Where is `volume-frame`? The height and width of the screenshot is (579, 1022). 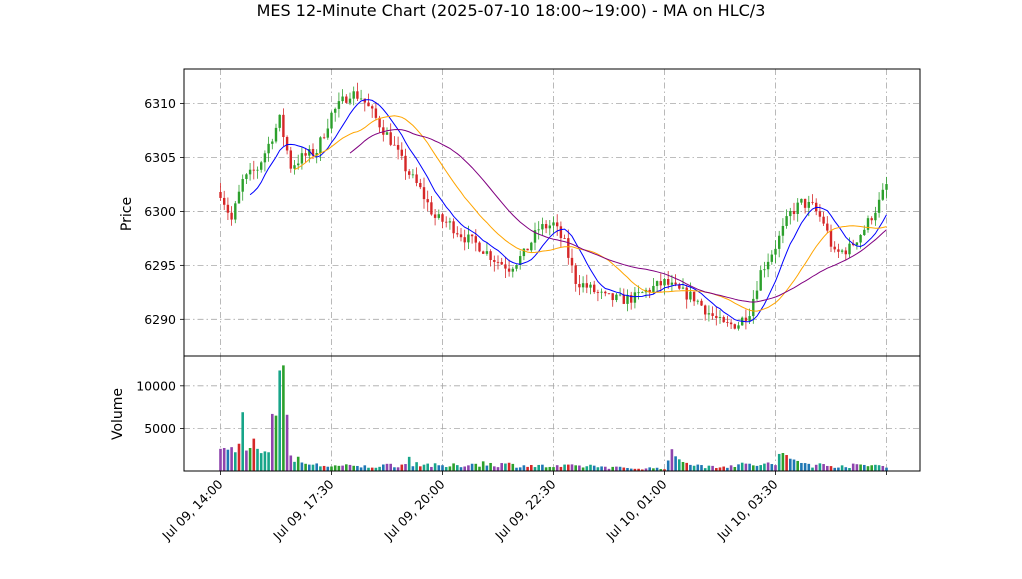 volume-frame is located at coordinates (552, 413).